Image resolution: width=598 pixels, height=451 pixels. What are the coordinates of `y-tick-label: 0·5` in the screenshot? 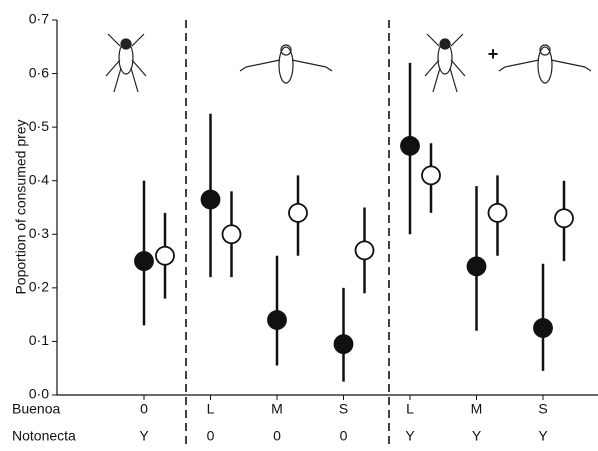 It's located at (39, 126).